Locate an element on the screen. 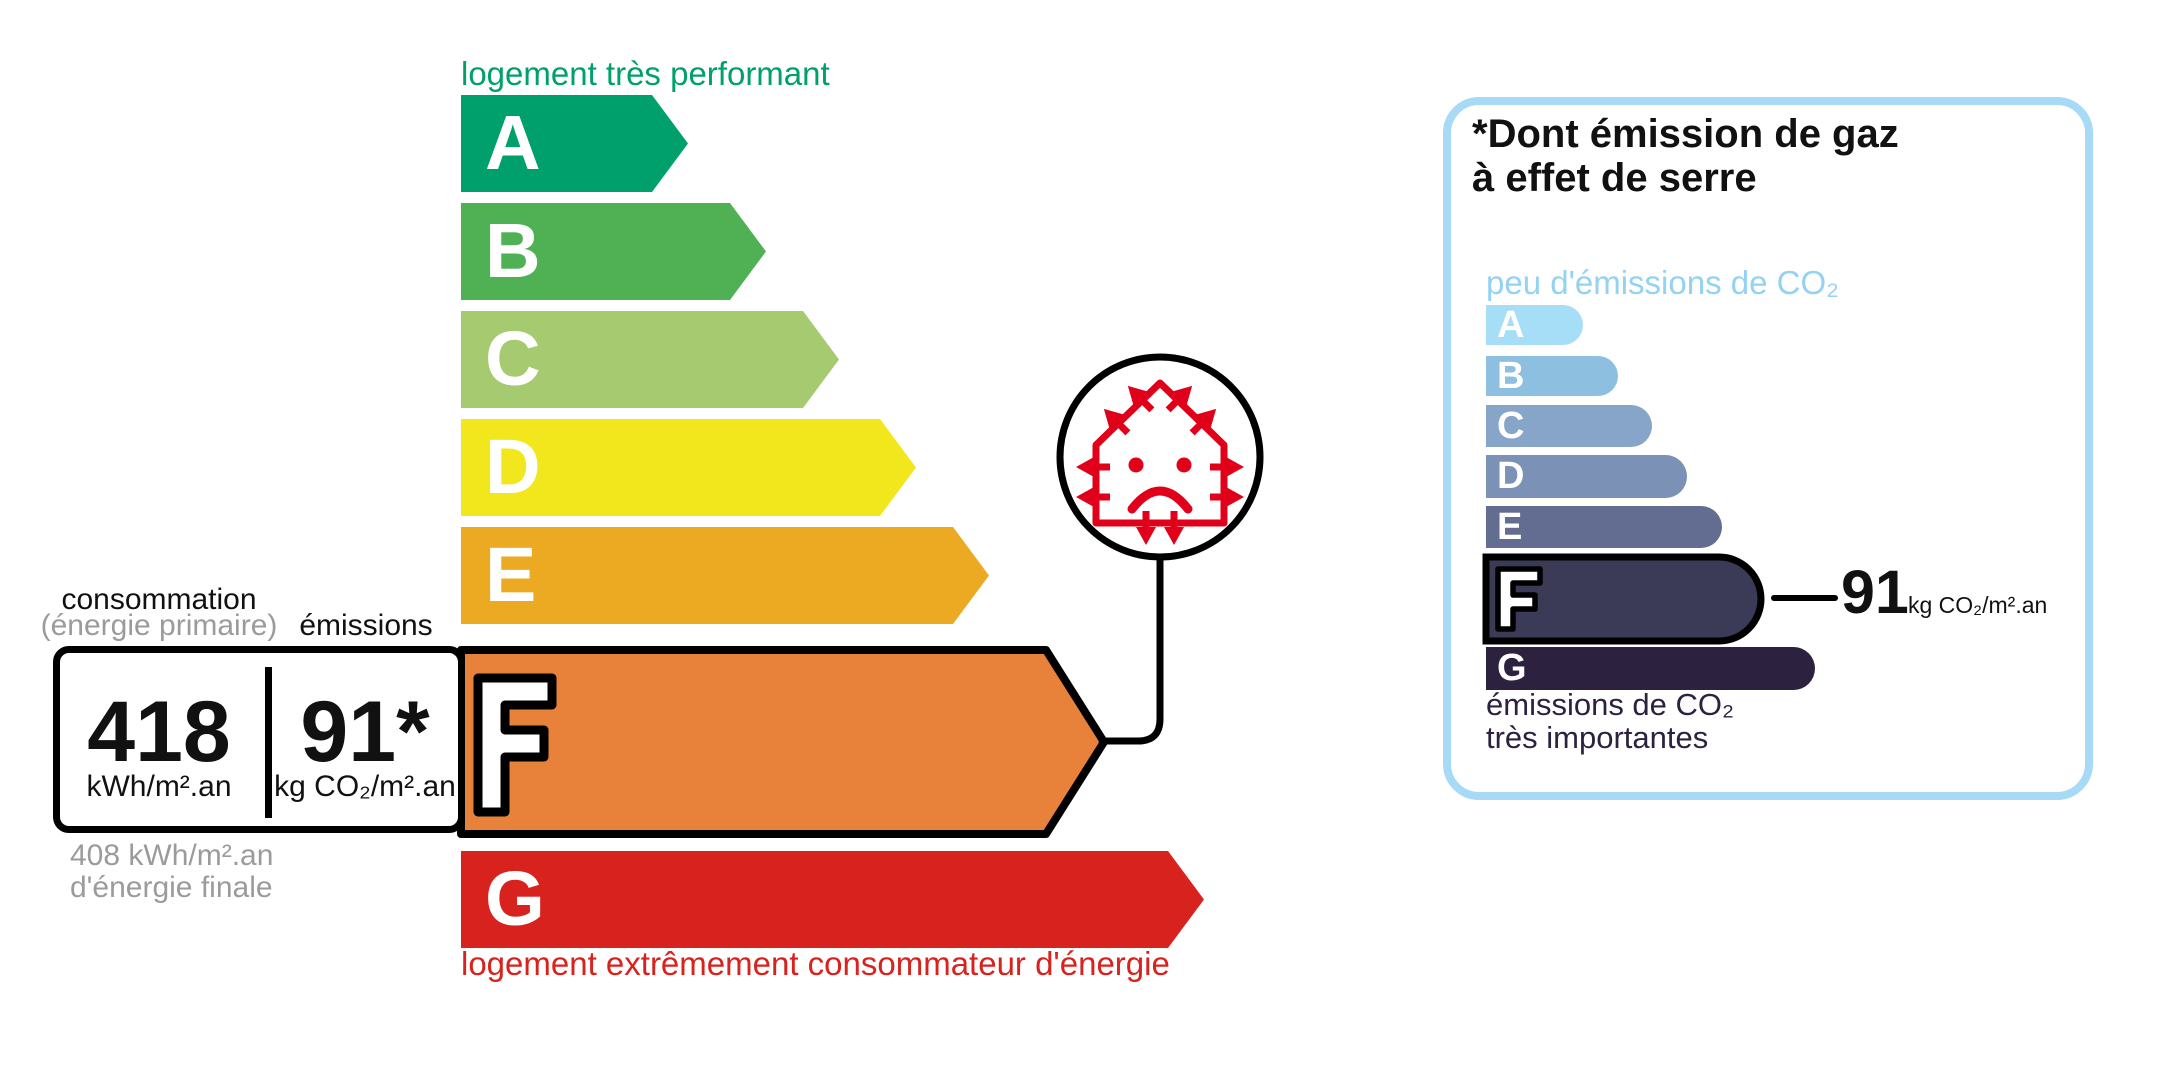  emissions-title: émissions is located at coordinates (366, 625).